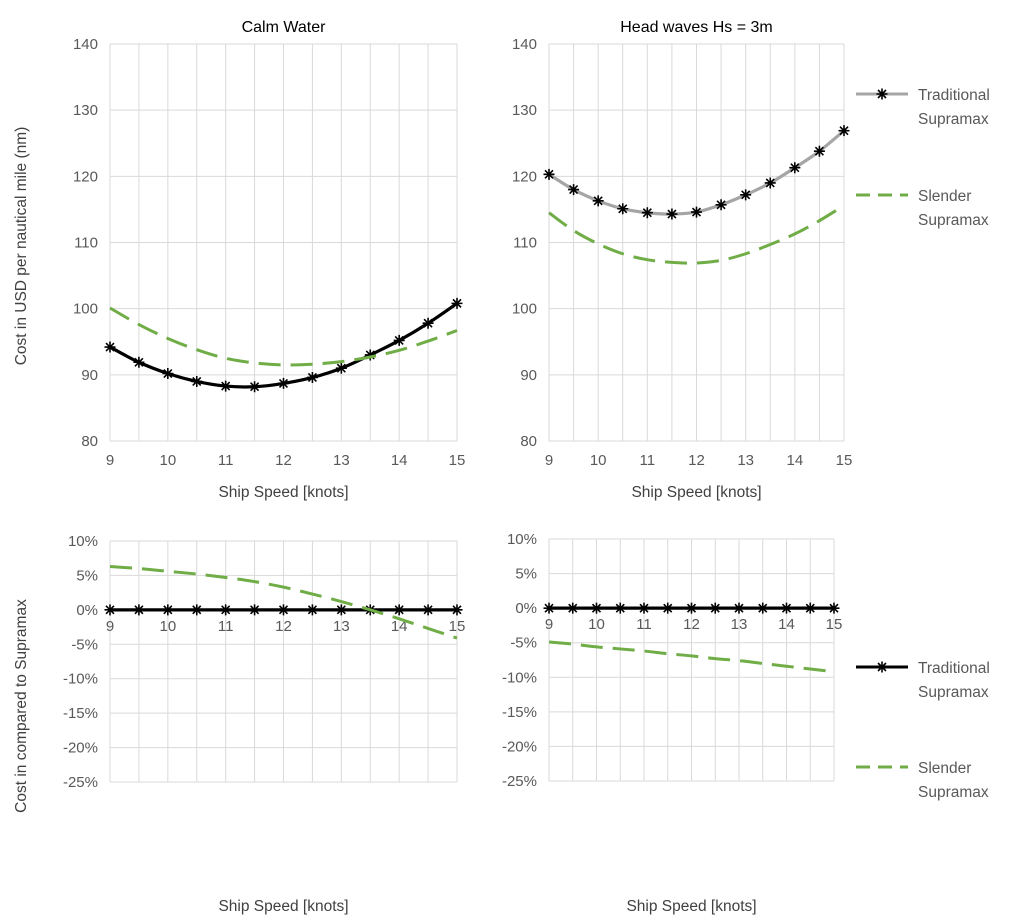  What do you see at coordinates (519, 781) in the screenshot?
I see `y-tick-label: -25%` at bounding box center [519, 781].